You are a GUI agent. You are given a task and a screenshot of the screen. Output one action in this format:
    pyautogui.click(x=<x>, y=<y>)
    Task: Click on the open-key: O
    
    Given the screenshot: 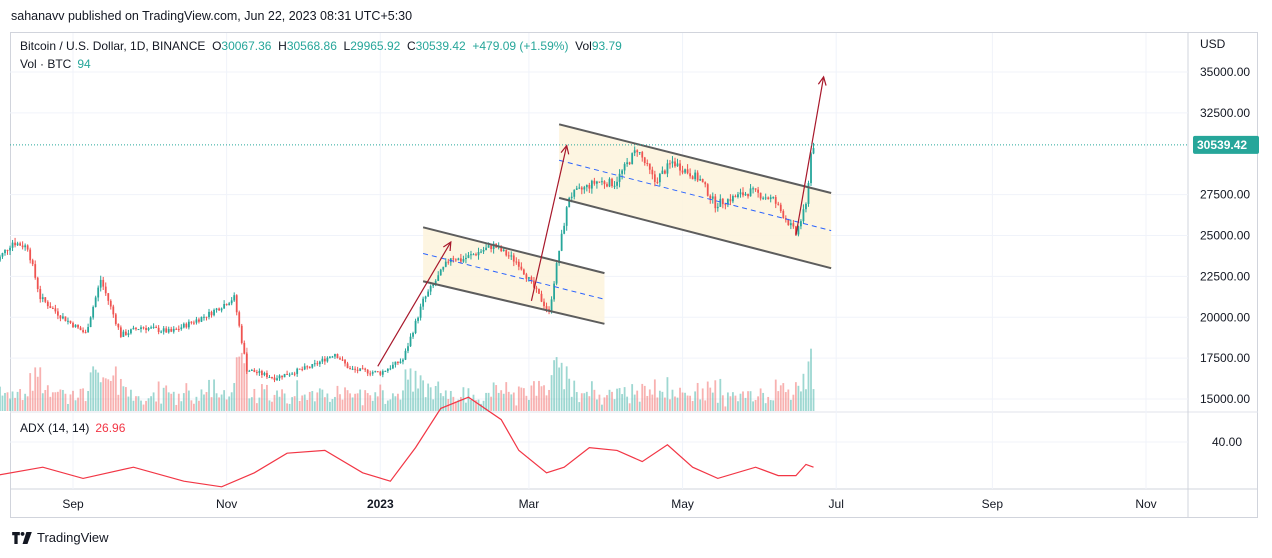 What is the action you would take?
    pyautogui.click(x=217, y=46)
    